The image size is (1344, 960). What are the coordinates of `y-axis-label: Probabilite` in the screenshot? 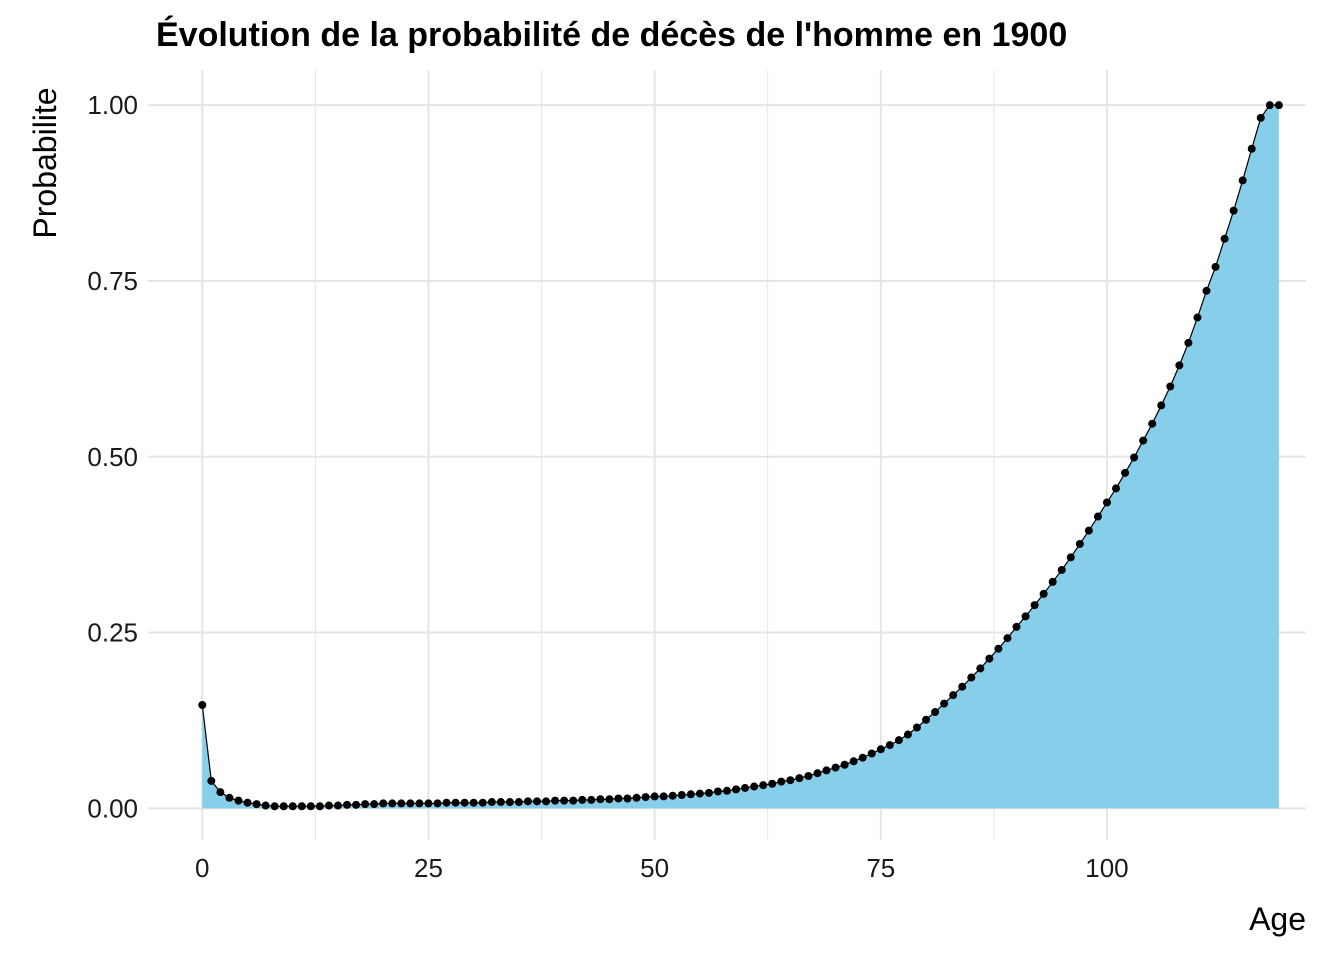 It's located at (45, 162).